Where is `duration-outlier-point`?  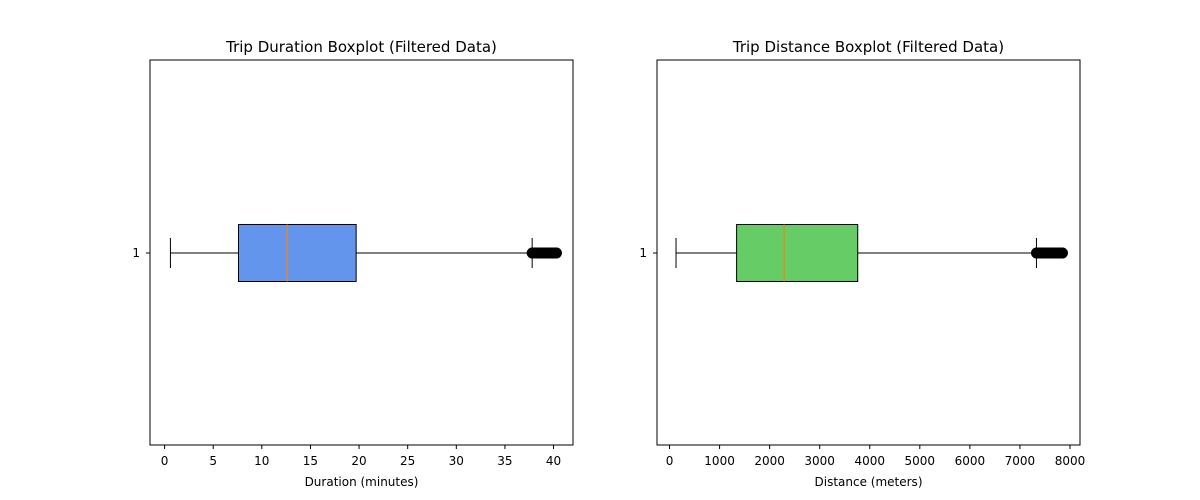
duration-outlier-point is located at coordinates (556, 253).